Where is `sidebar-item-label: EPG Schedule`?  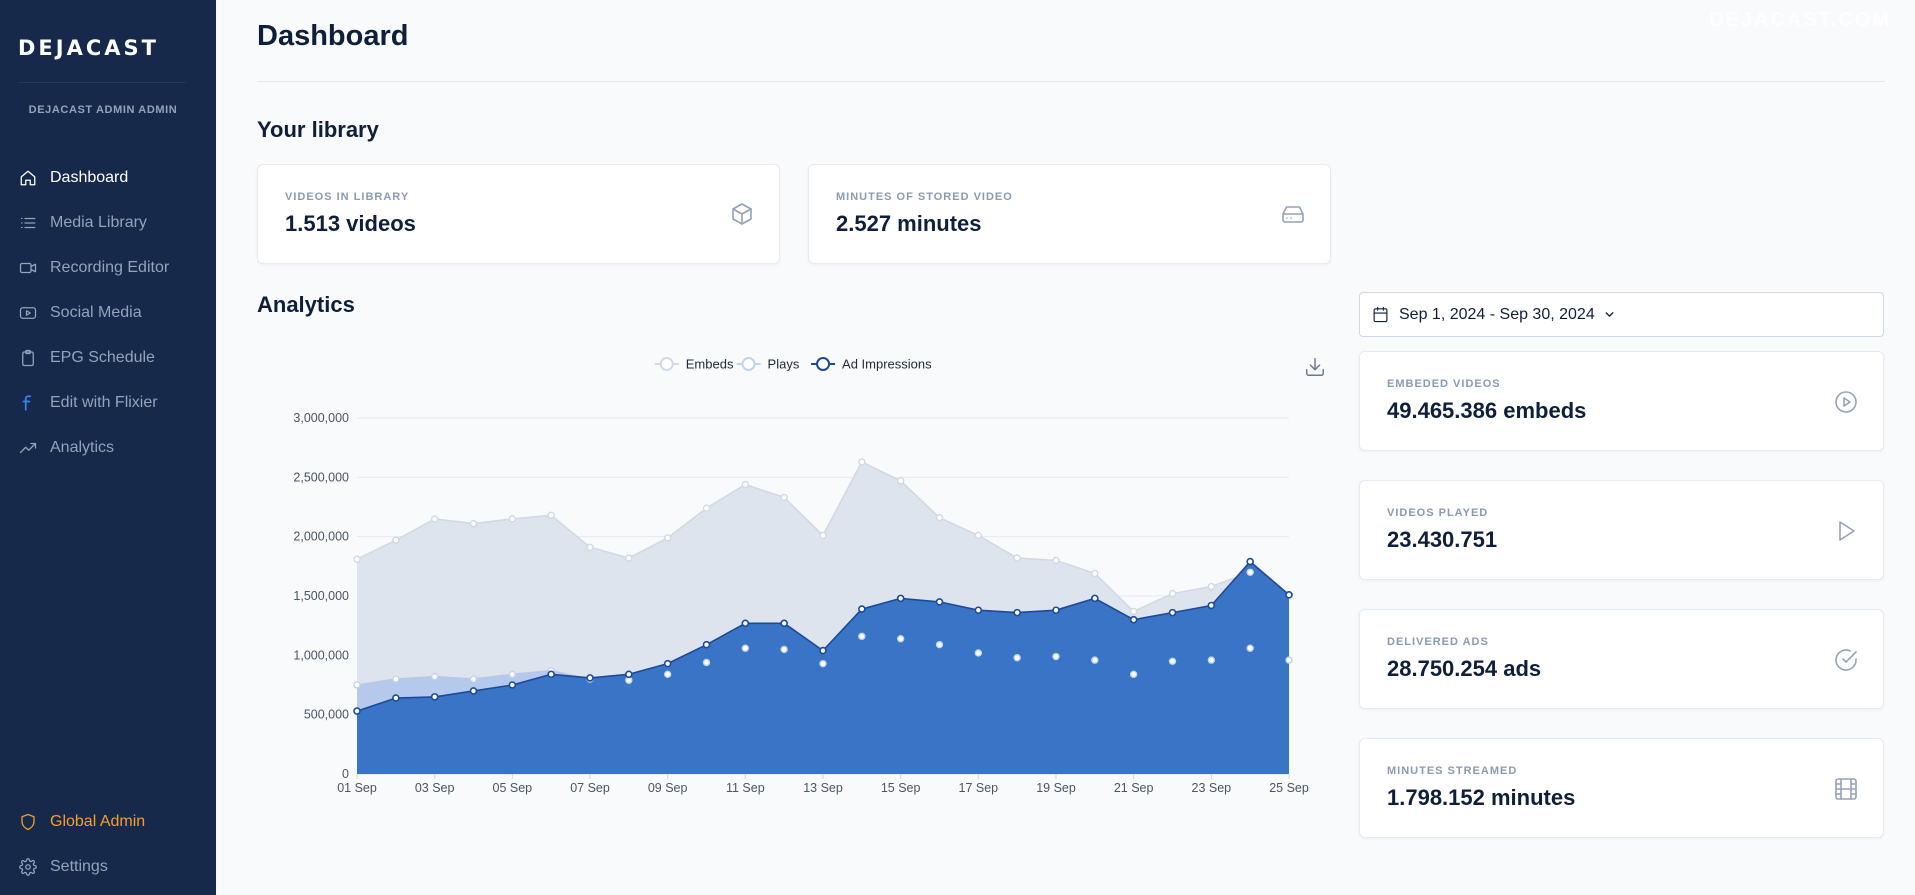 sidebar-item-label: EPG Schedule is located at coordinates (102, 357).